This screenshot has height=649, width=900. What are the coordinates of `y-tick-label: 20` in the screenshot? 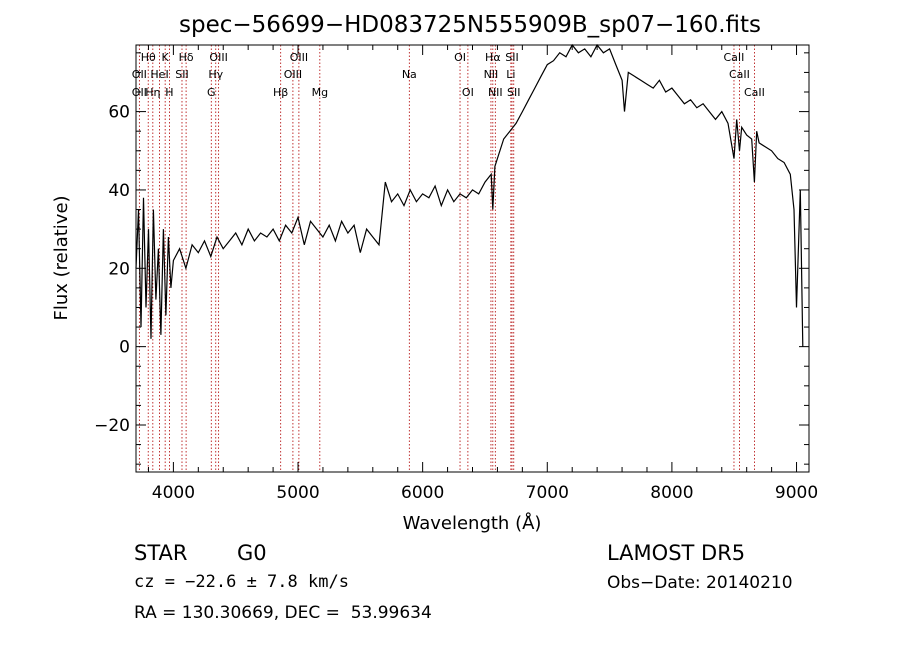 It's located at (119, 269).